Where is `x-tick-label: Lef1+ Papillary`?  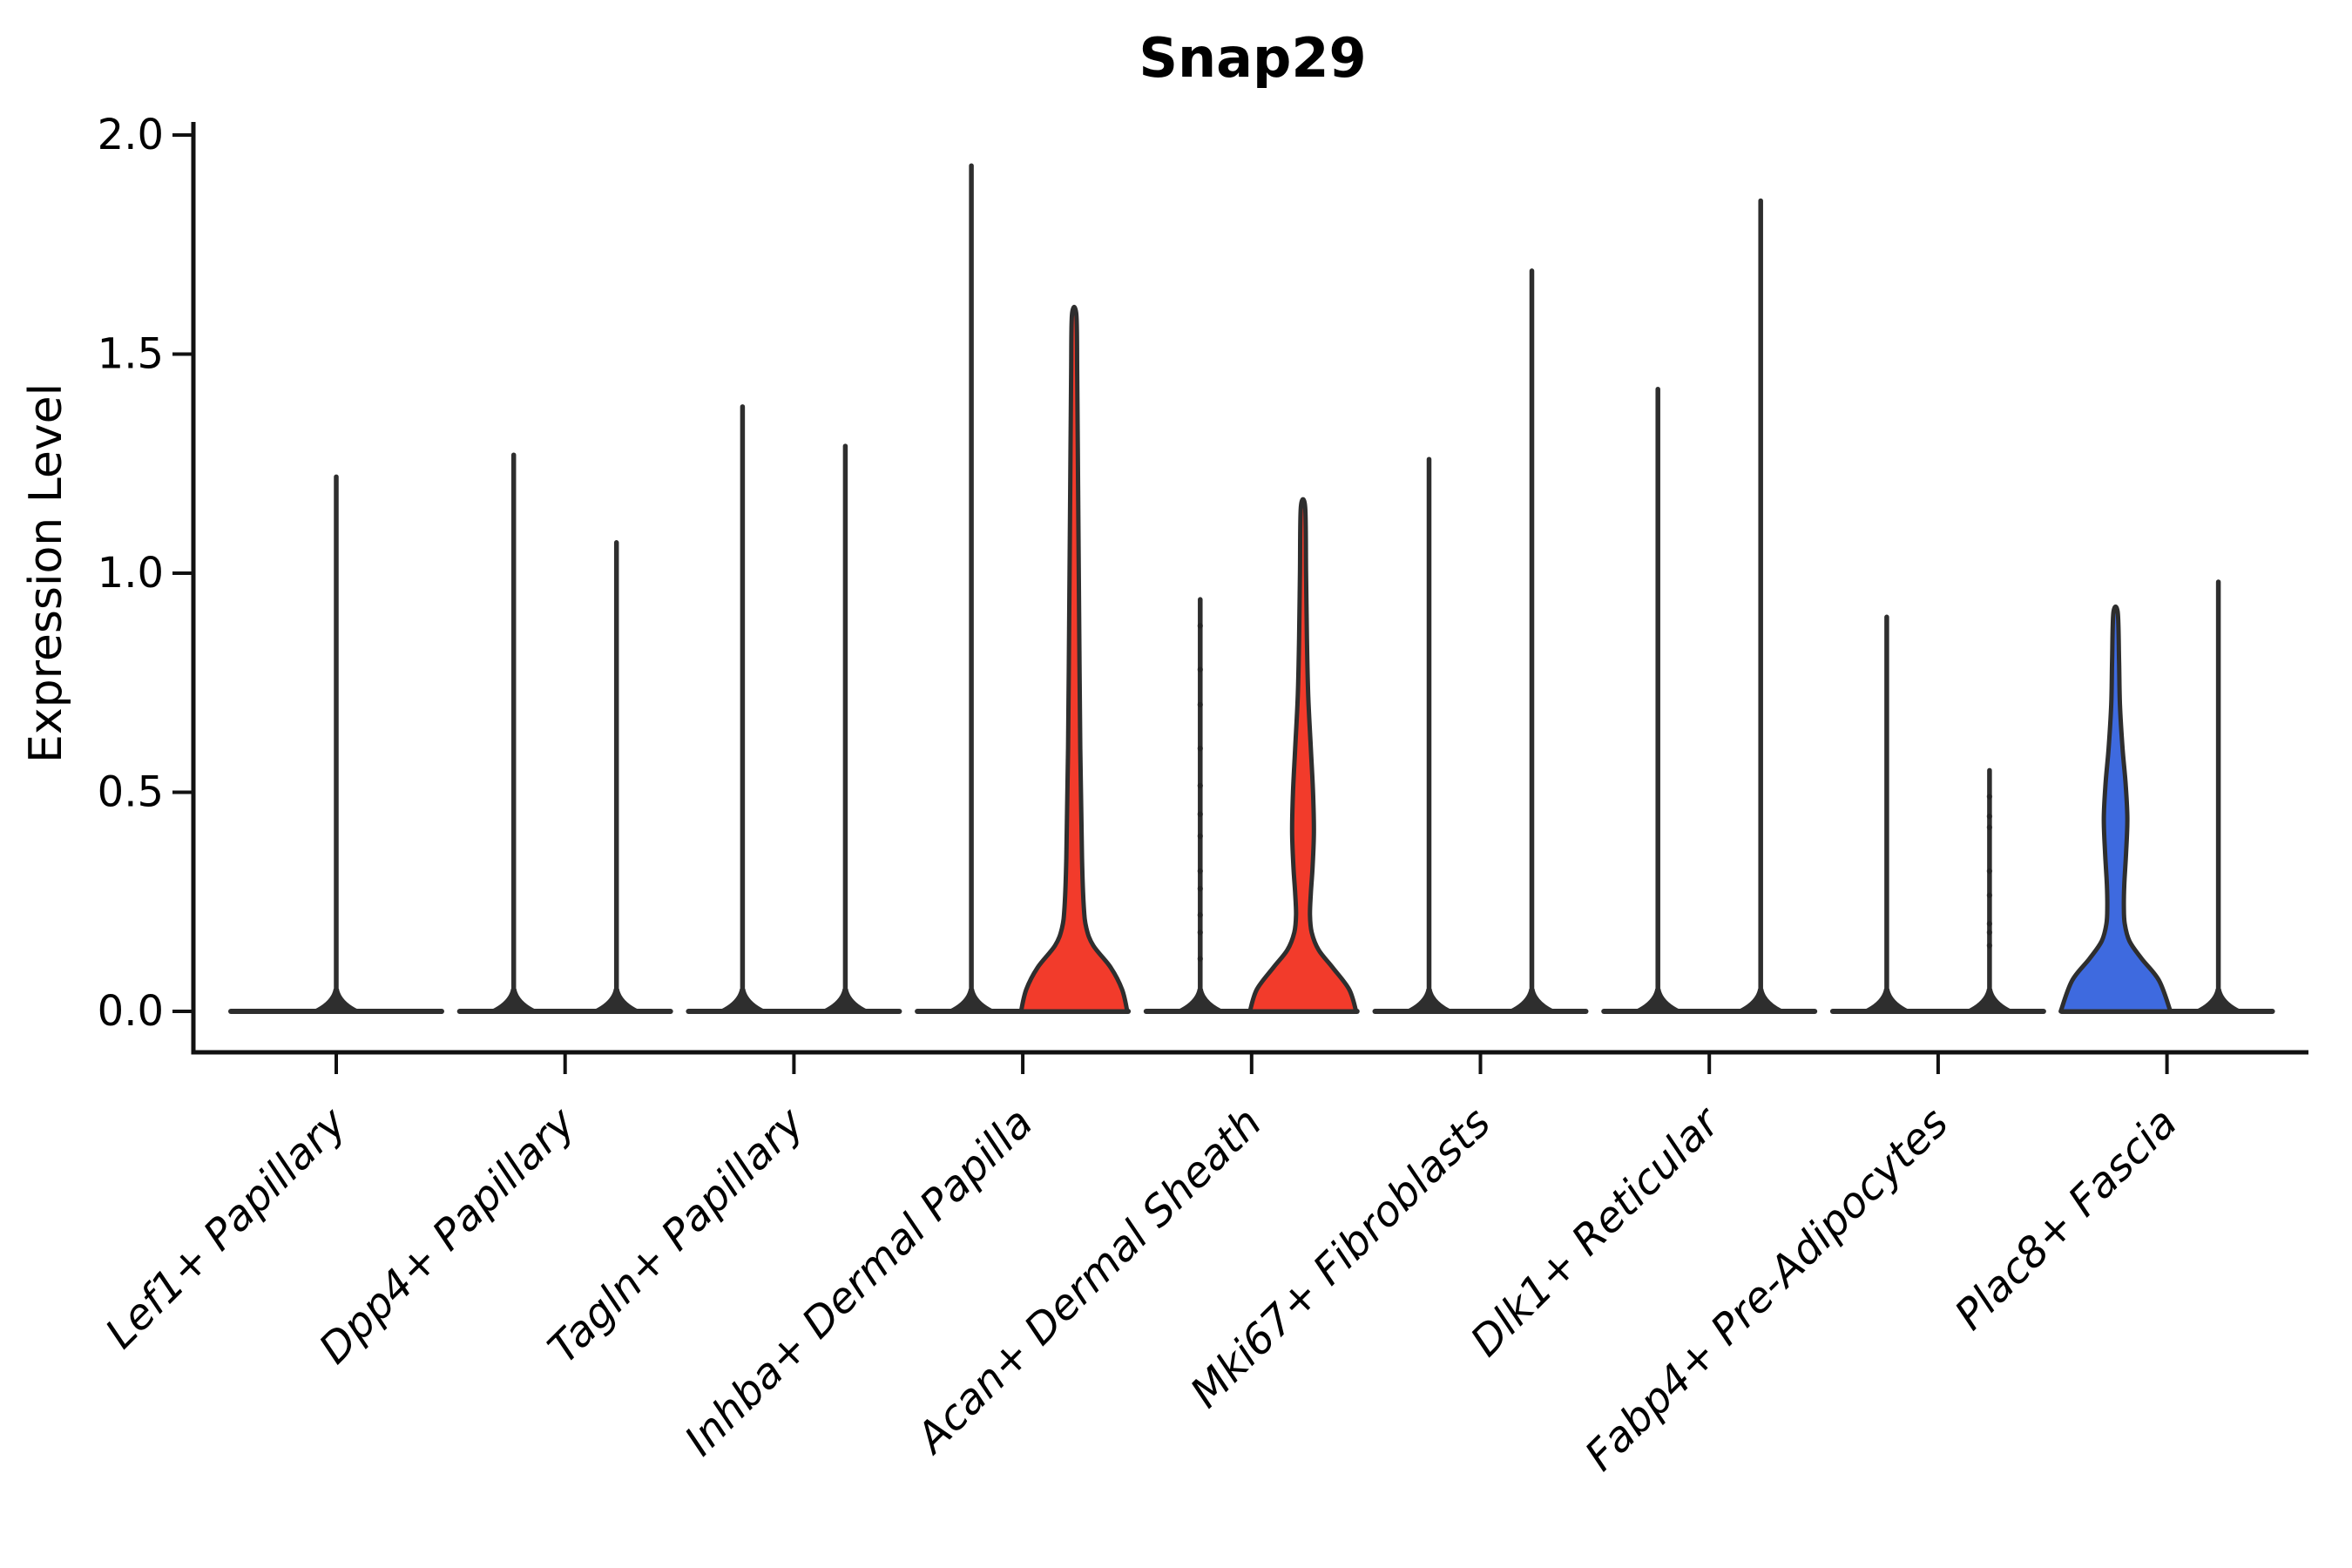
x-tick-label: Lef1+ Papillary is located at coordinates (226, 1228).